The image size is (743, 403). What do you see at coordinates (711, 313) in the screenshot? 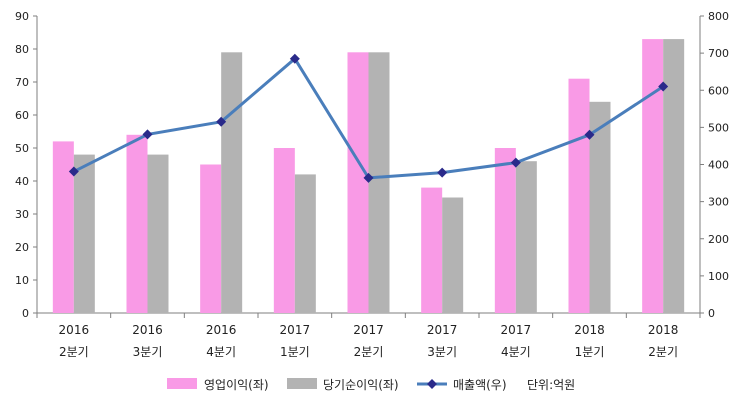
I see `right-tick-label: 0` at bounding box center [711, 313].